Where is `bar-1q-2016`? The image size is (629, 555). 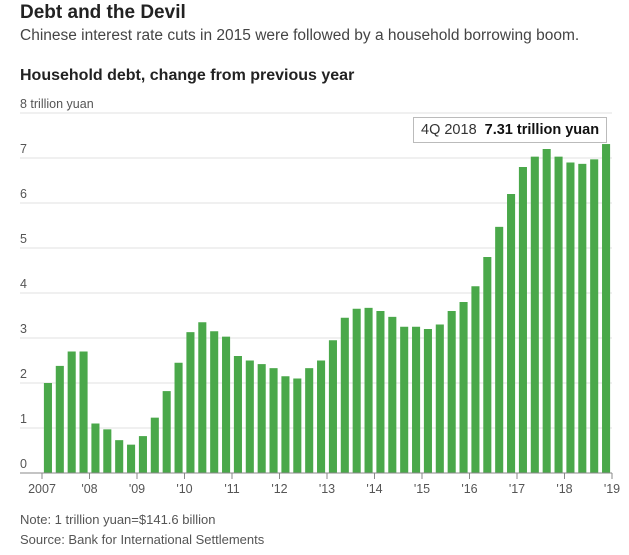
bar-1q-2016 is located at coordinates (475, 379).